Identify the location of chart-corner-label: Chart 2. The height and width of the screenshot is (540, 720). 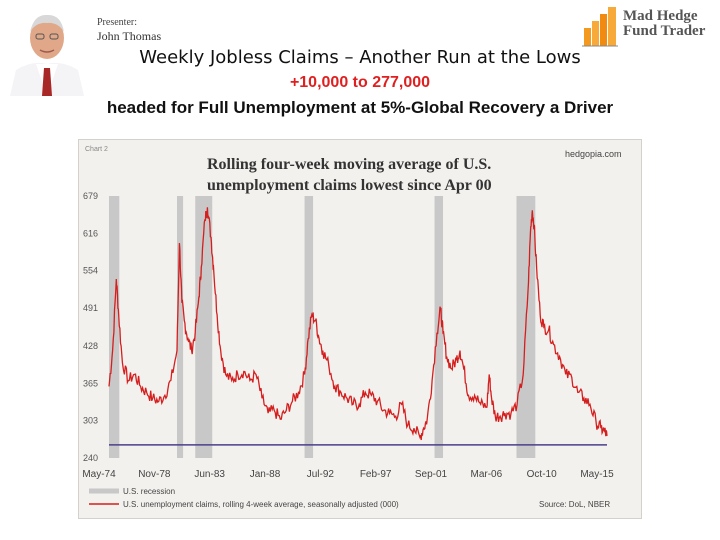
(96, 149).